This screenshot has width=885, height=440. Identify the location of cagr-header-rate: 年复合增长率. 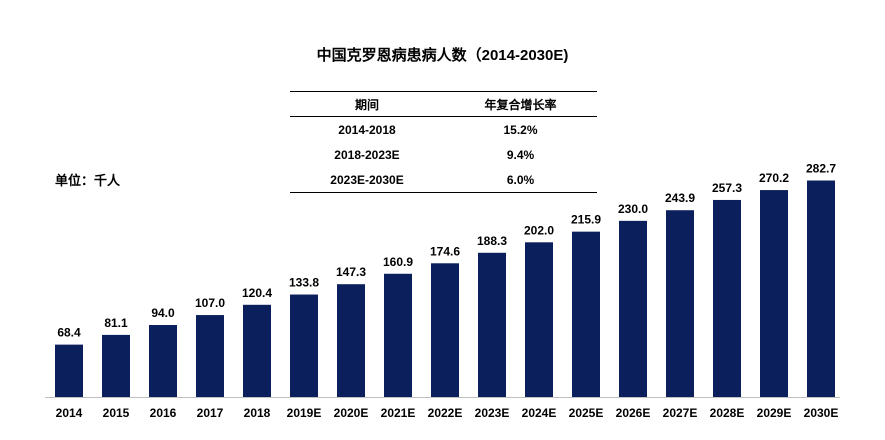
(520, 104).